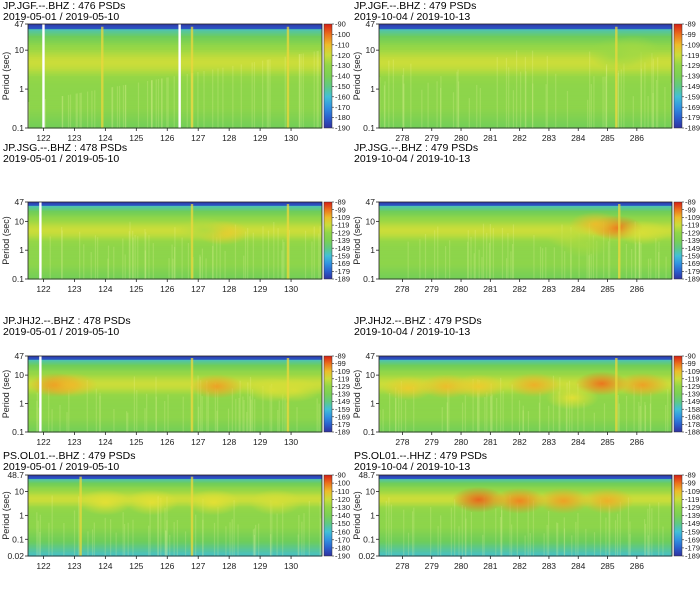  What do you see at coordinates (369, 432) in the screenshot?
I see `y-tick-label: 0.1` at bounding box center [369, 432].